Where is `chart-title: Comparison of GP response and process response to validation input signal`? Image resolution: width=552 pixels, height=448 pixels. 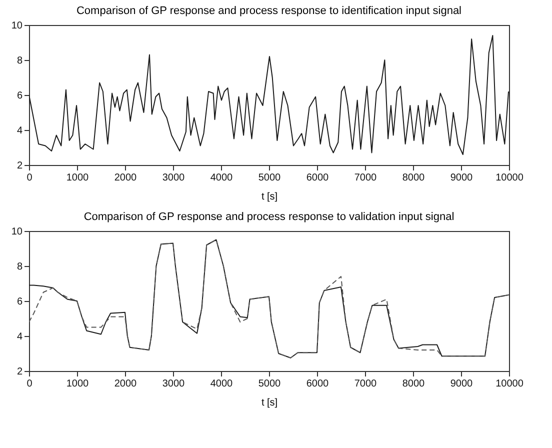 chart-title: Comparison of GP response and process response to validation input signal is located at coordinates (269, 217).